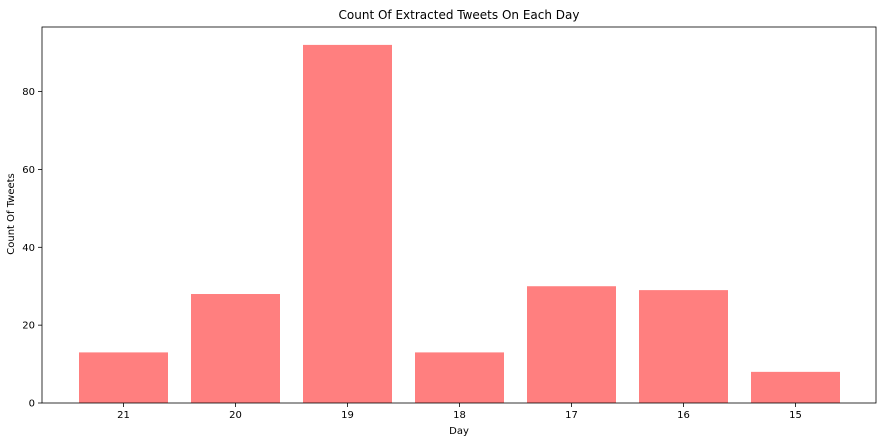  I want to click on x-tick-label: 19, so click(347, 415).